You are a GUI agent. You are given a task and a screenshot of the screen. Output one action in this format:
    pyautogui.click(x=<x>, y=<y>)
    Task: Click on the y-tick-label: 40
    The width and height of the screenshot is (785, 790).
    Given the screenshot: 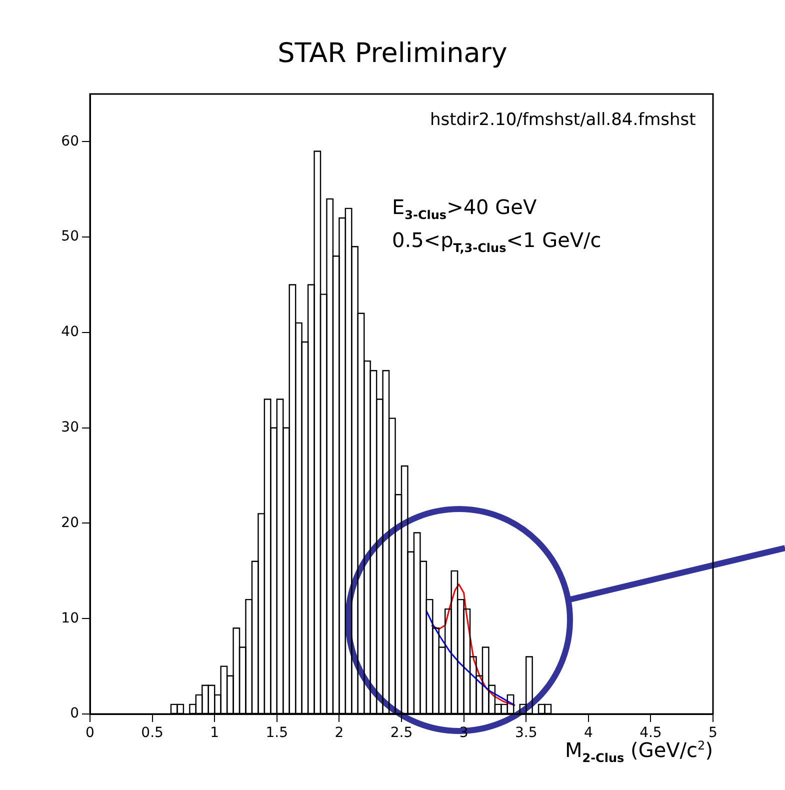 What is the action you would take?
    pyautogui.click(x=70, y=332)
    